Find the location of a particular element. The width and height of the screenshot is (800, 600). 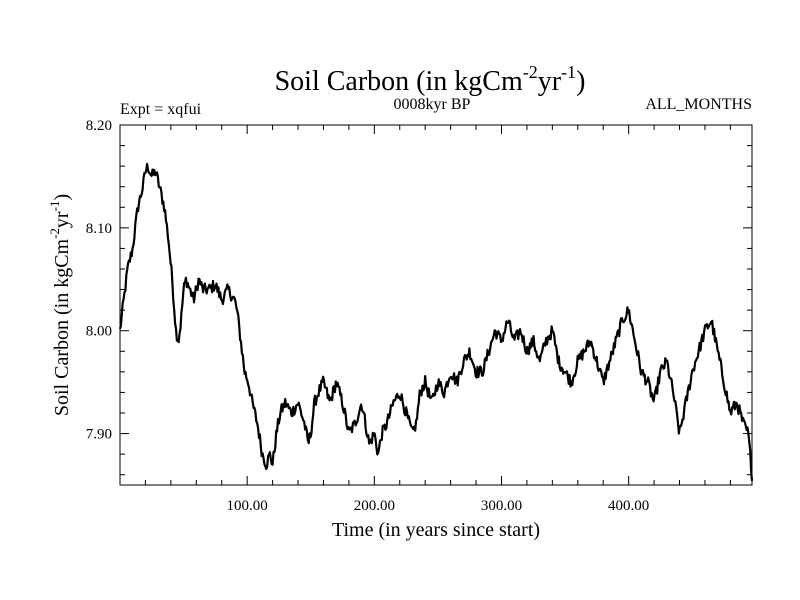

chart-title: Soil Carbon (in kgCm-2yr-1) is located at coordinates (430, 79).